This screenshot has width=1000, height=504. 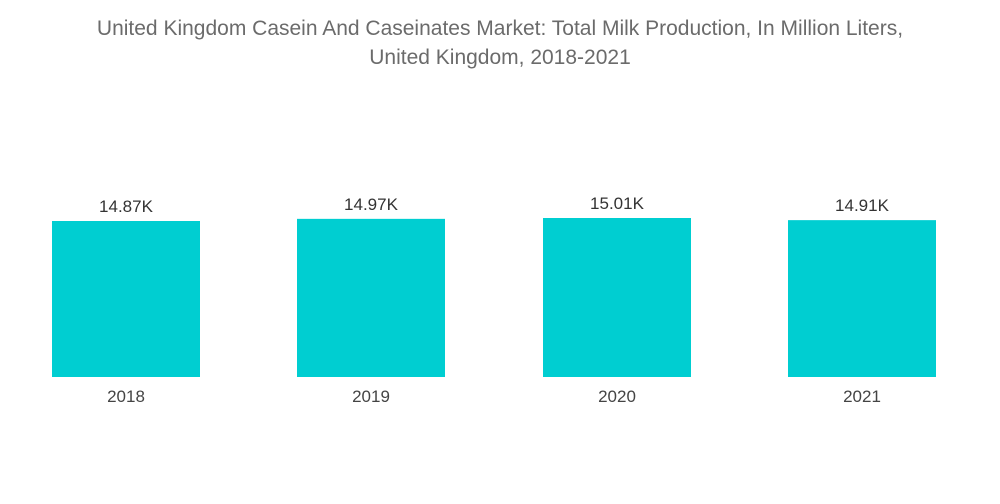 What do you see at coordinates (371, 396) in the screenshot?
I see `x-tick-label-2019: 2019` at bounding box center [371, 396].